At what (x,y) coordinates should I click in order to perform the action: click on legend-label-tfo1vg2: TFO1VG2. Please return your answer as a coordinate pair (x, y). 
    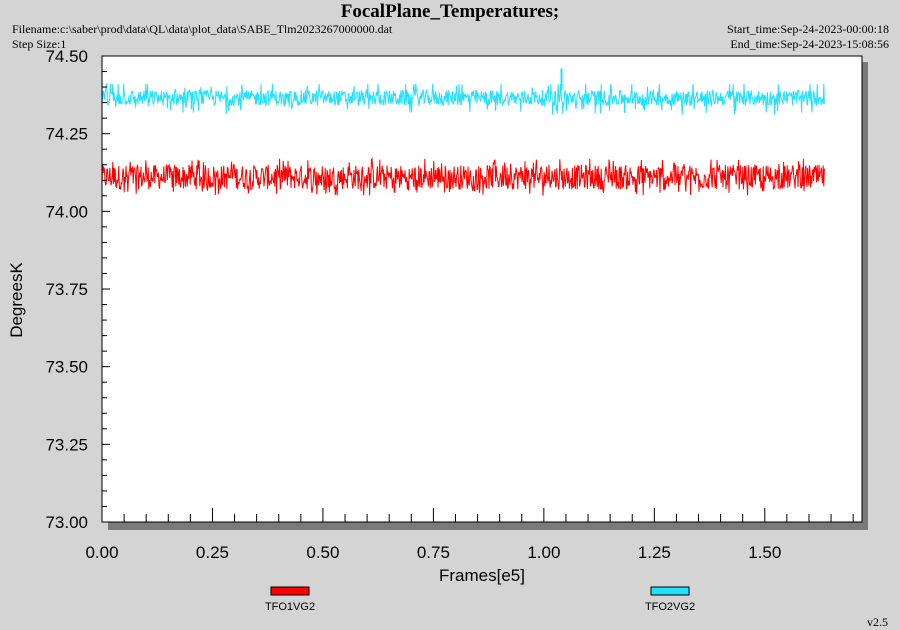
    Looking at the image, I should click on (290, 607).